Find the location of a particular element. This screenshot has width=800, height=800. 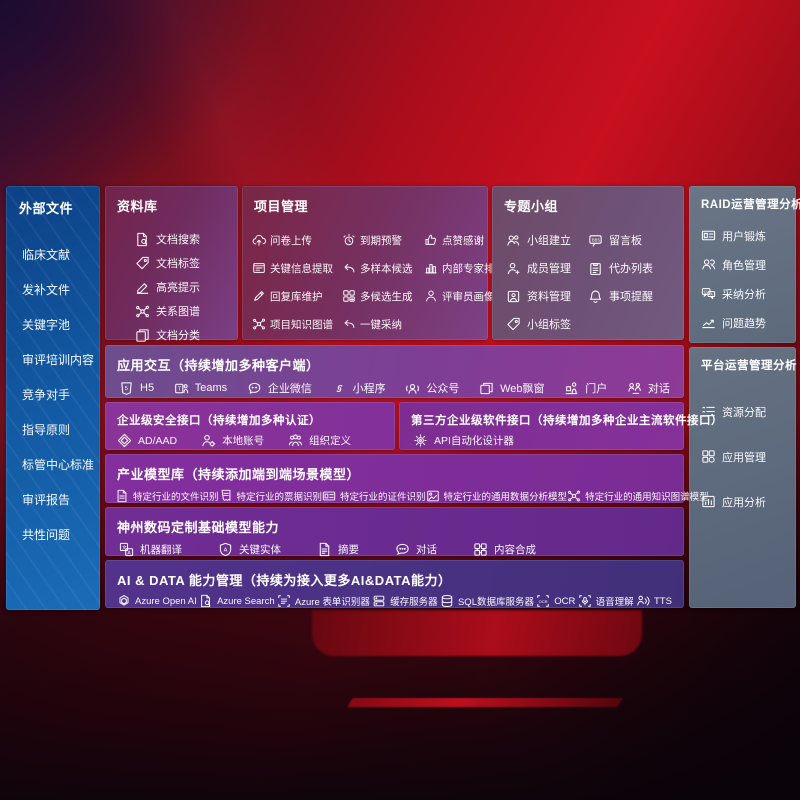

feature-label: 小程序 is located at coordinates (369, 389).